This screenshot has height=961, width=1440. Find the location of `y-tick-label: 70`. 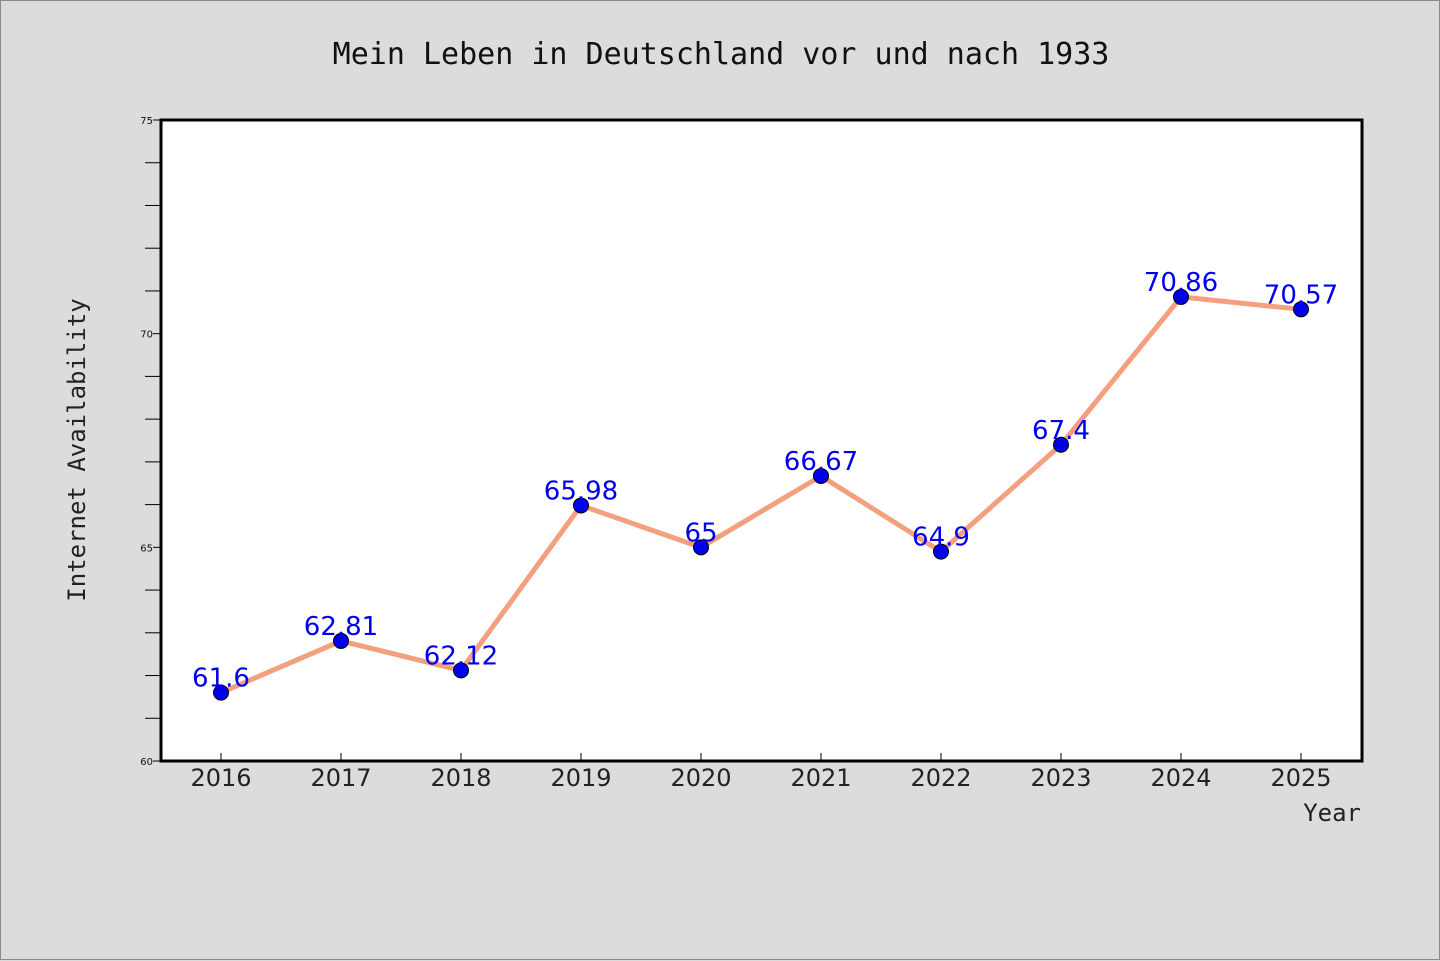

y-tick-label: 70 is located at coordinates (146, 335).